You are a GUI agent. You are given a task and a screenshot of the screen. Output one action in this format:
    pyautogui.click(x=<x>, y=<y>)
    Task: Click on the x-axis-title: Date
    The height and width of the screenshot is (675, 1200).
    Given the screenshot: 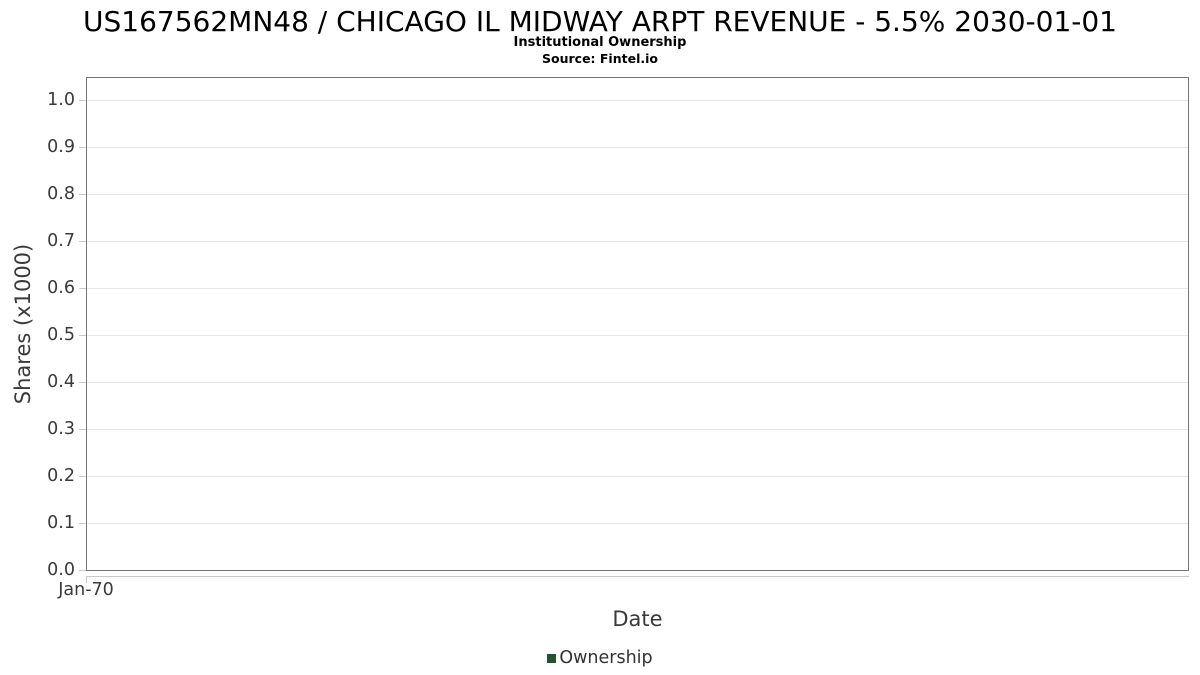 What is the action you would take?
    pyautogui.click(x=637, y=619)
    